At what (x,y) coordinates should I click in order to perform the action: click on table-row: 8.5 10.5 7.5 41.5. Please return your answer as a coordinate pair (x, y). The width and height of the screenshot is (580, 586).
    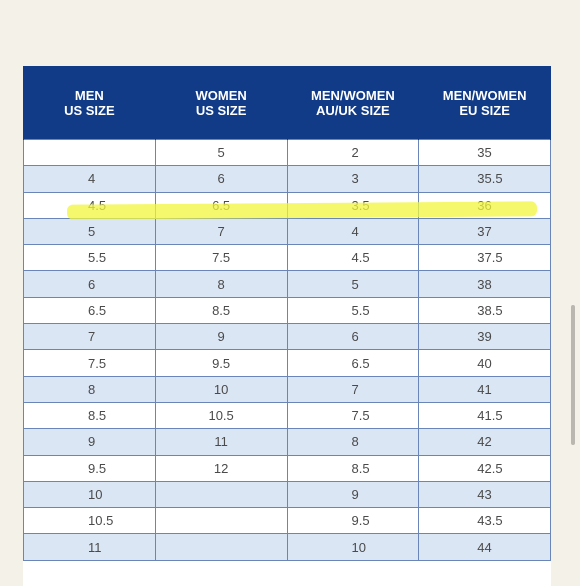
    Looking at the image, I should click on (287, 415).